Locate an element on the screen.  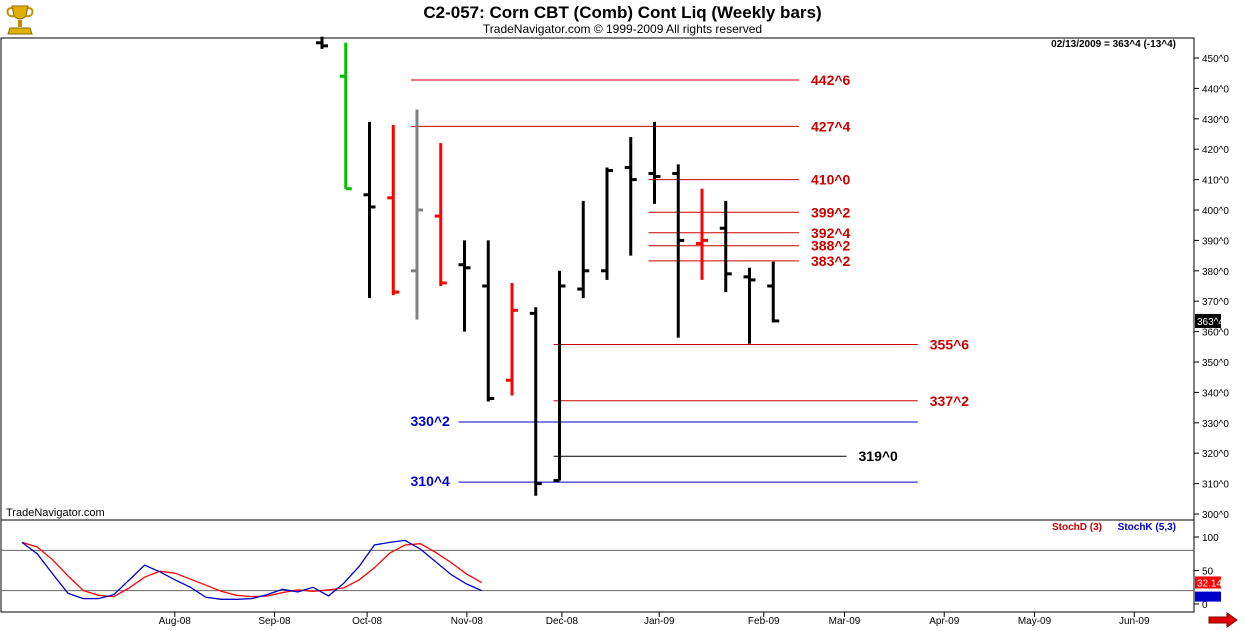
stoch-lines is located at coordinates (252, 569).